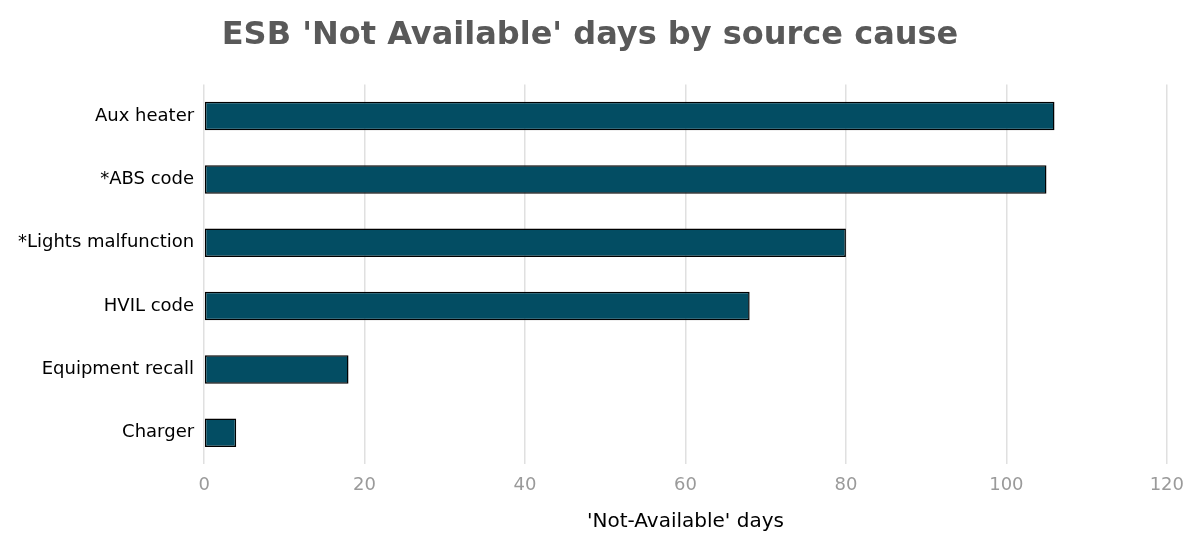  Describe the element at coordinates (685, 483) in the screenshot. I see `x-tick-label: 60` at that location.